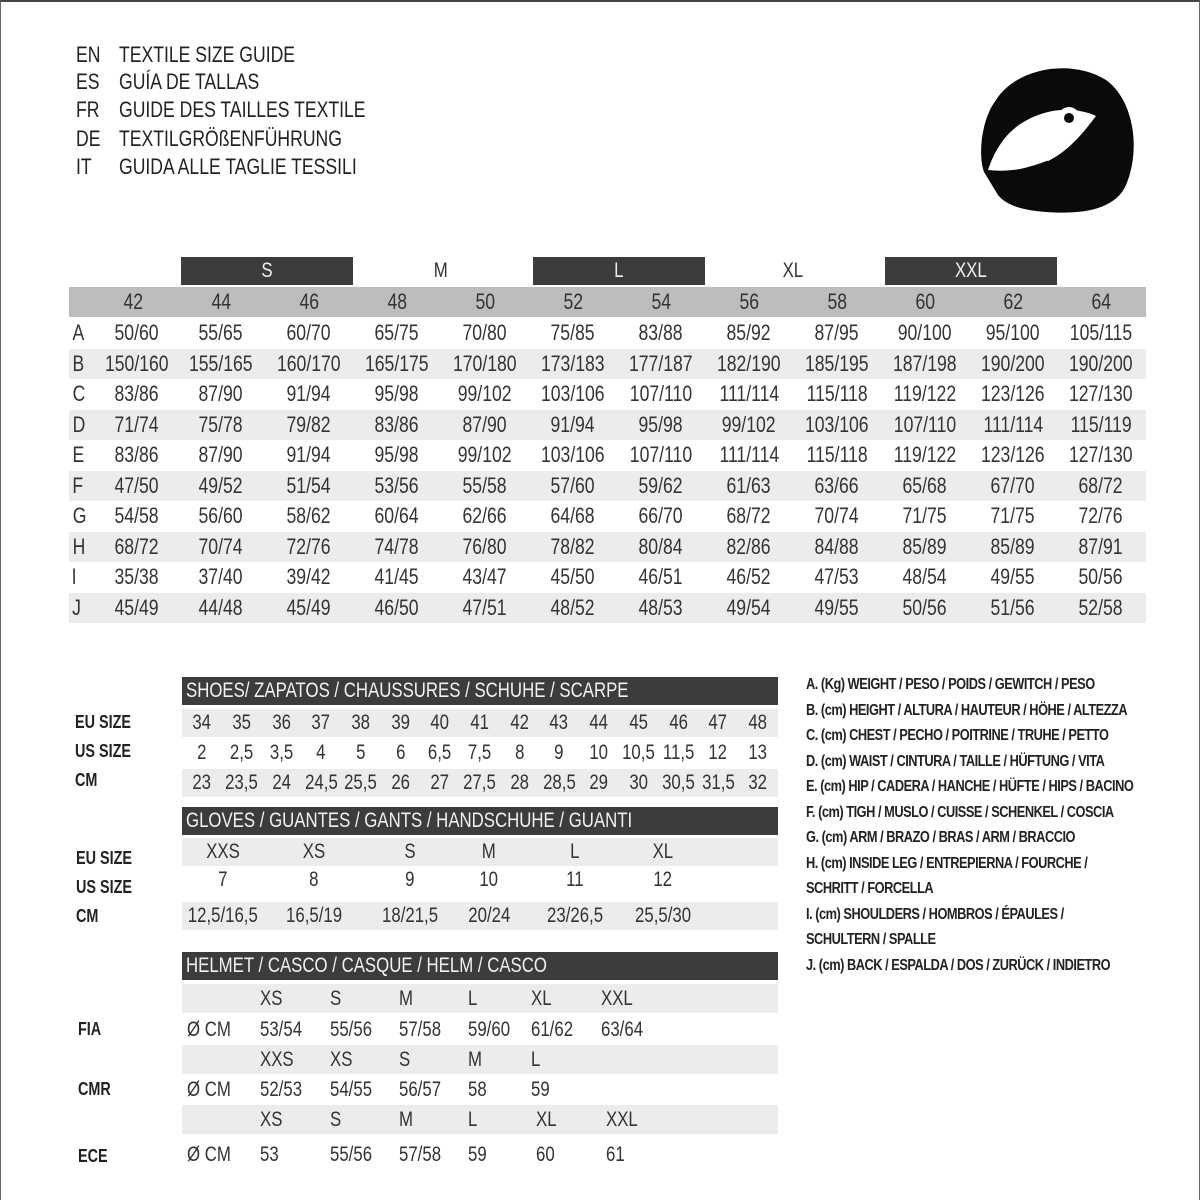 This screenshot has width=1200, height=1200. What do you see at coordinates (473, 1119) in the screenshot?
I see `size-cell-text: L` at bounding box center [473, 1119].